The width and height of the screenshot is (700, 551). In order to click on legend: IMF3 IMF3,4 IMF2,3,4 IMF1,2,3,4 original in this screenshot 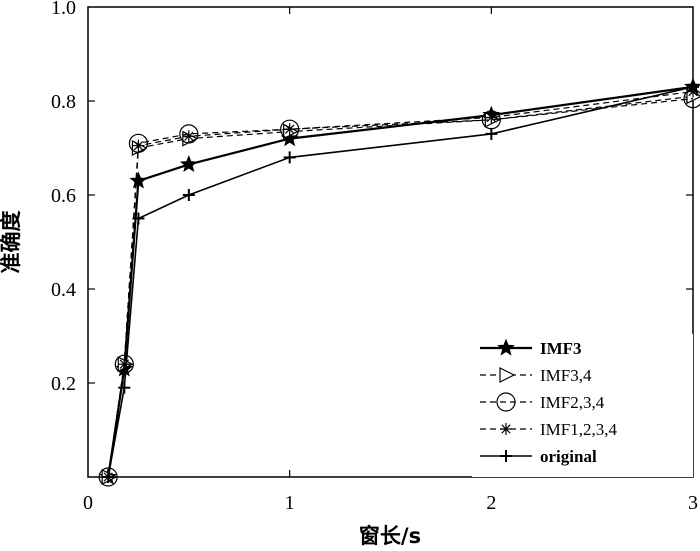, I will do `click(582, 405)`.